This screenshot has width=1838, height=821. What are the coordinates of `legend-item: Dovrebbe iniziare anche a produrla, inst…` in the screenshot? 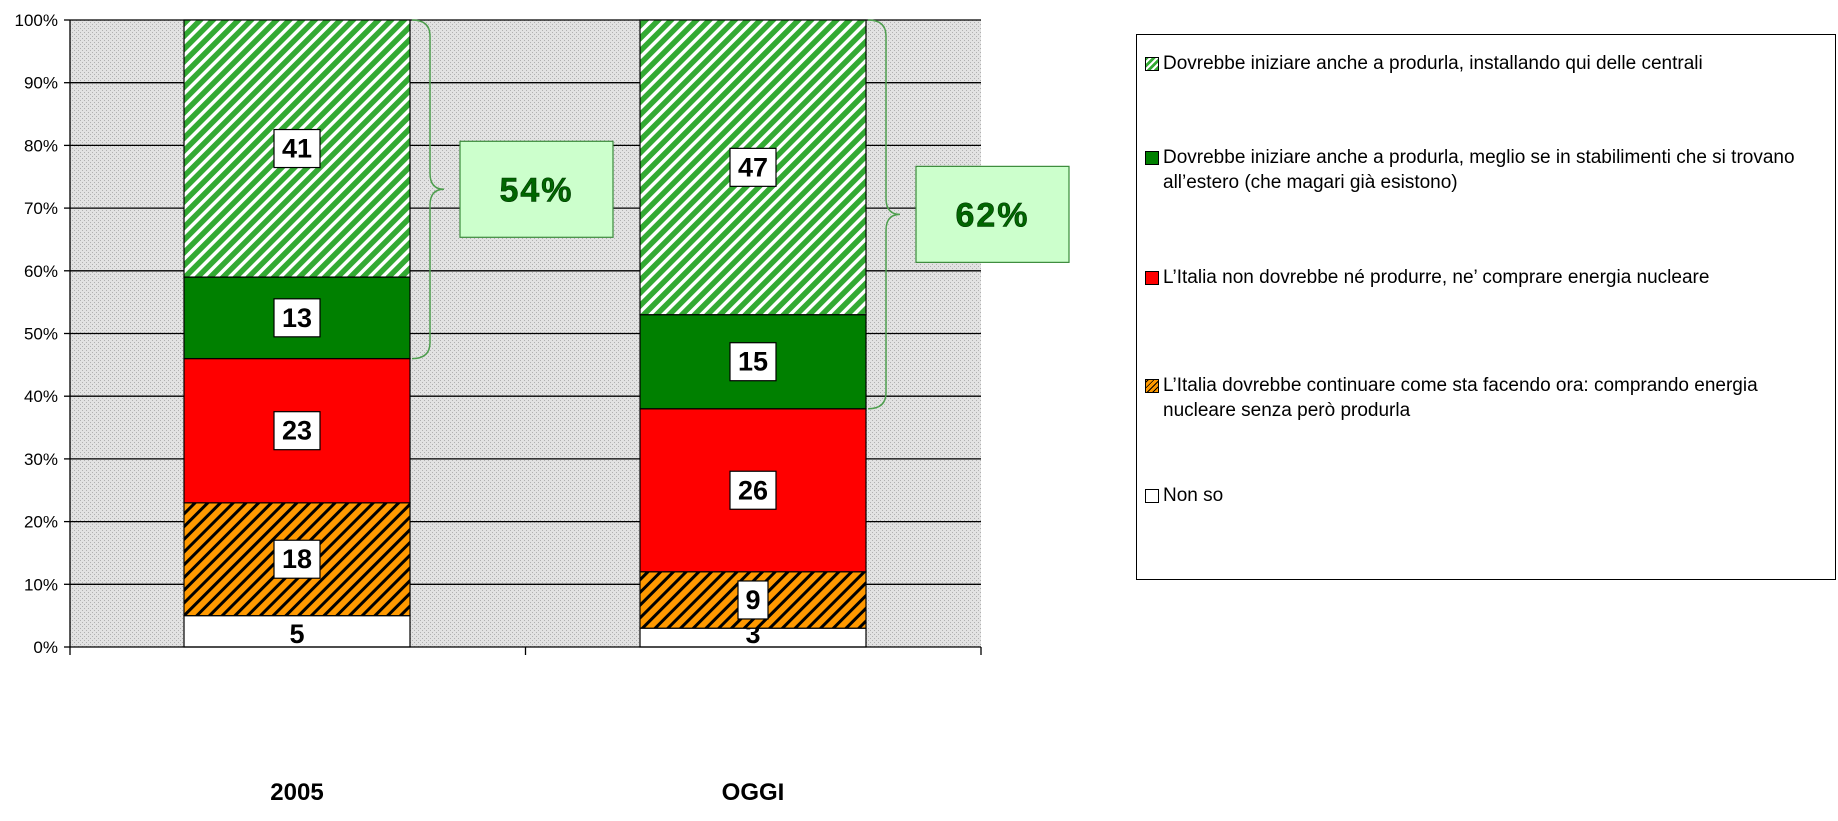 It's located at (1490, 63).